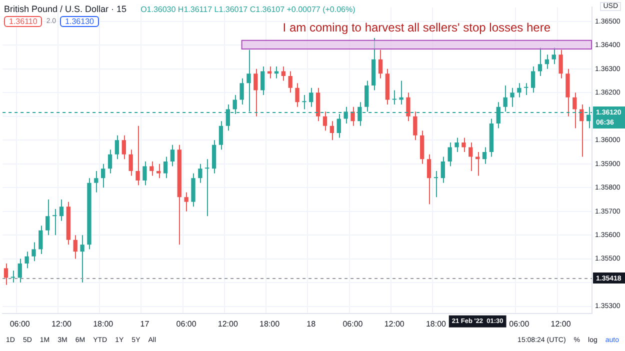 The image size is (625, 351). Describe the element at coordinates (248, 9) in the screenshot. I see `annotation: O1.36030 H1.36117 L1.36017 C1.36107 +0.00077 (+0.06%)` at that location.